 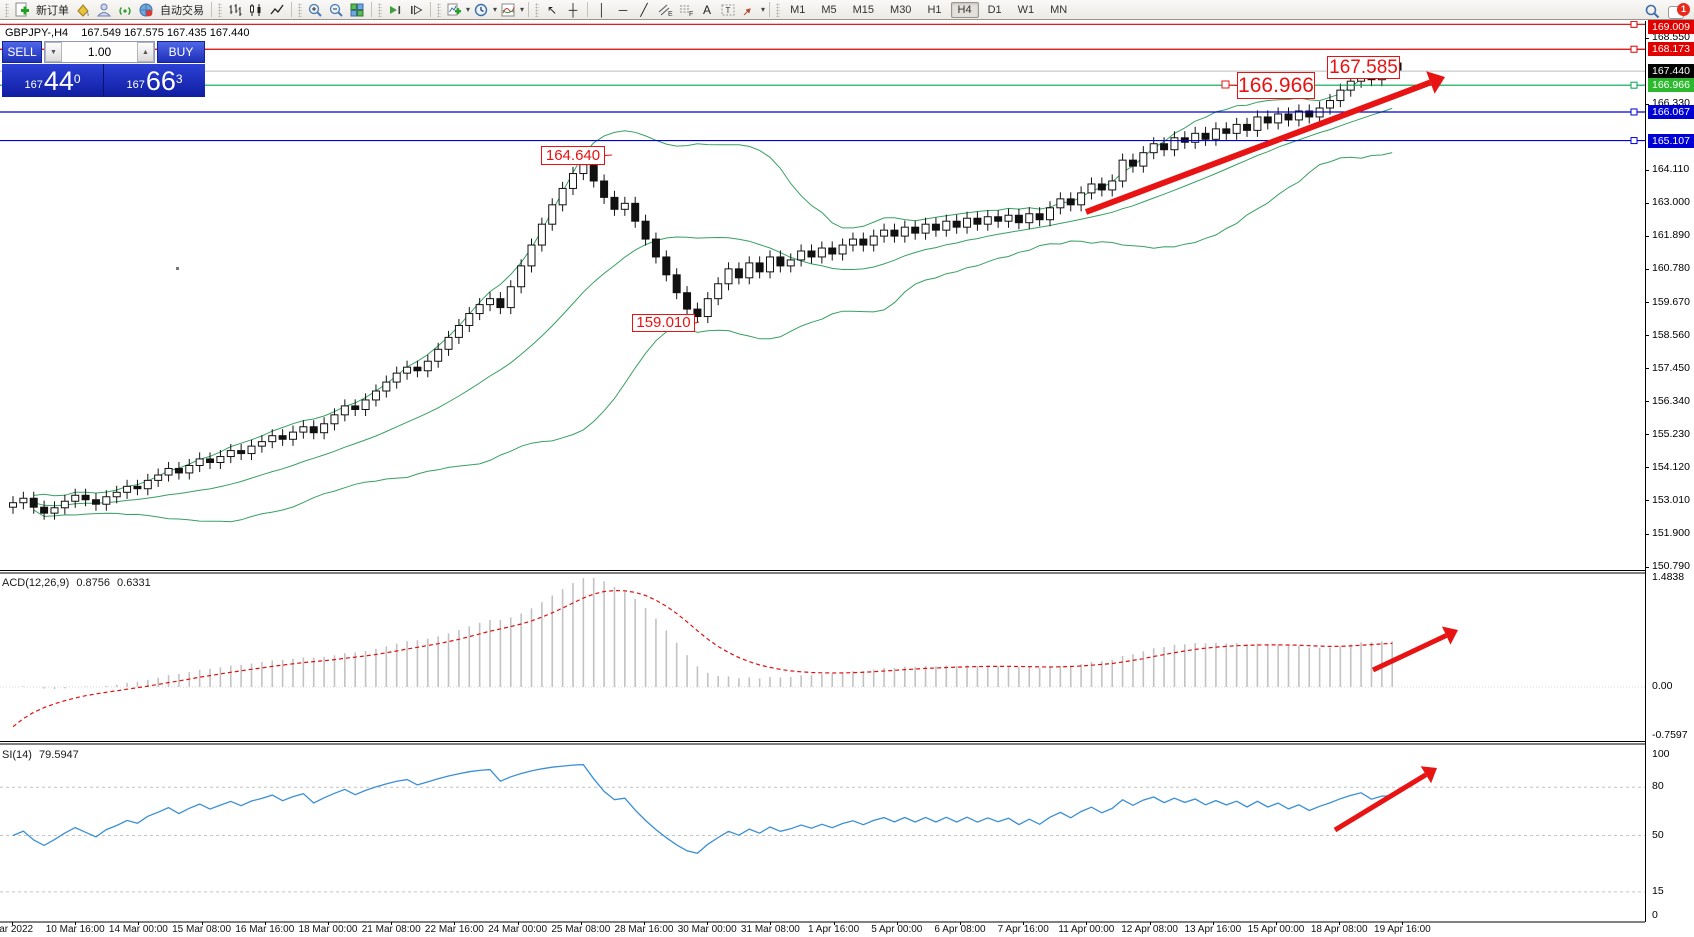 I want to click on date-label: 18 Mar 00:00, so click(x=328, y=929).